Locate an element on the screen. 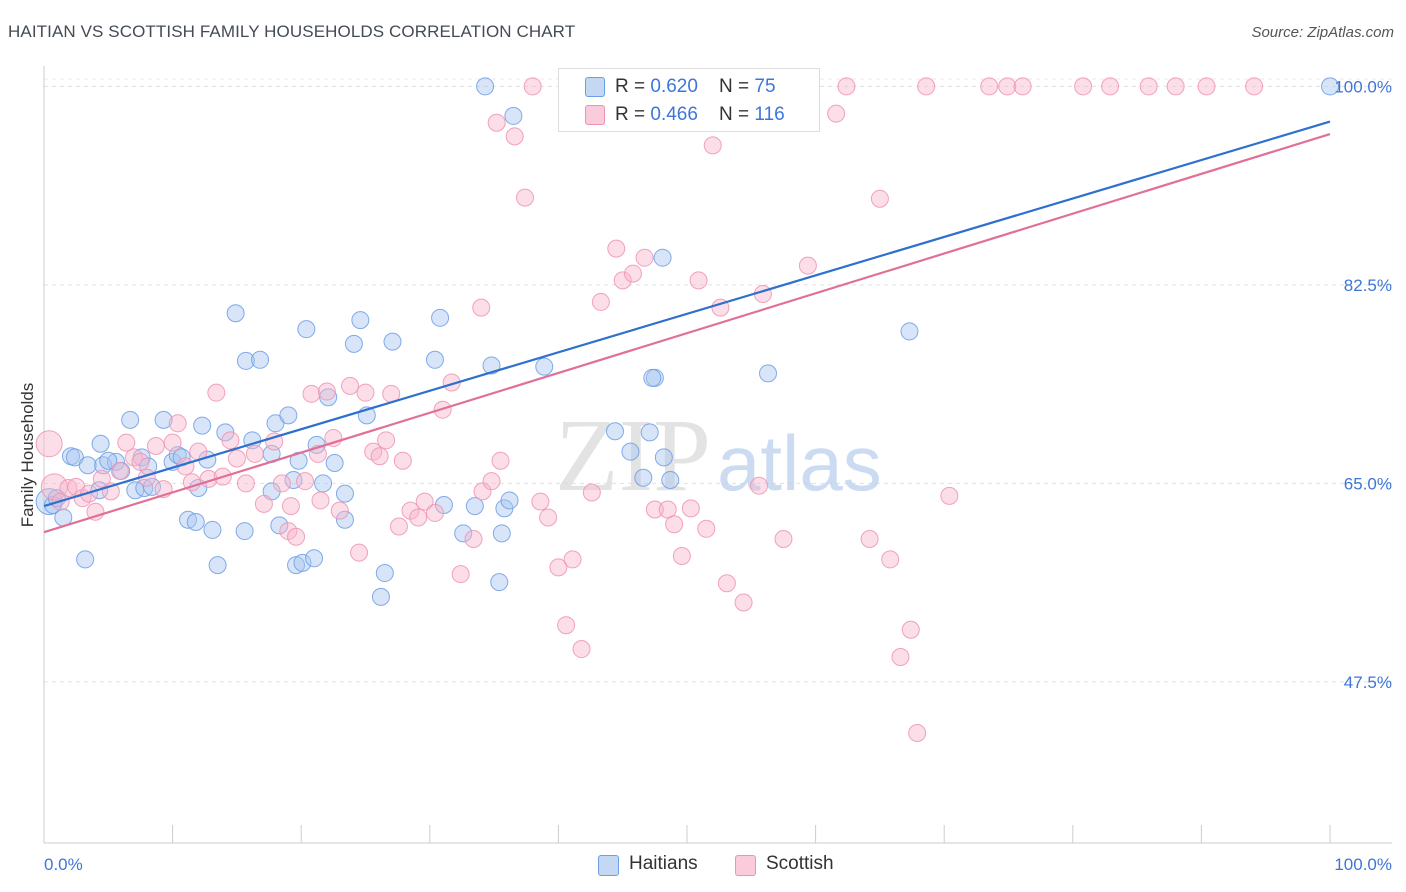  haitians-legend-label: Haitians is located at coordinates (663, 863).